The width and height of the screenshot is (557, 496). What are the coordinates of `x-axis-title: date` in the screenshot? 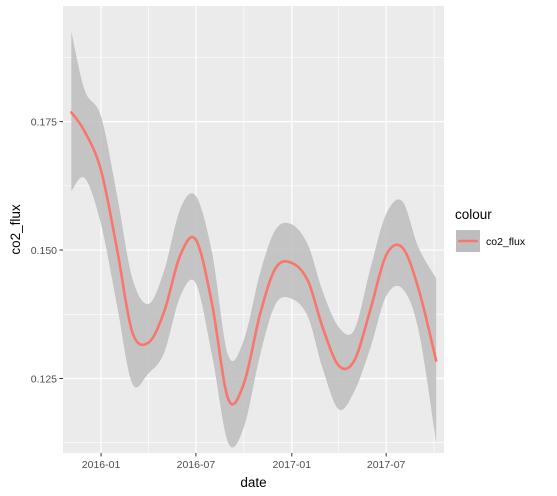 It's located at (253, 482).